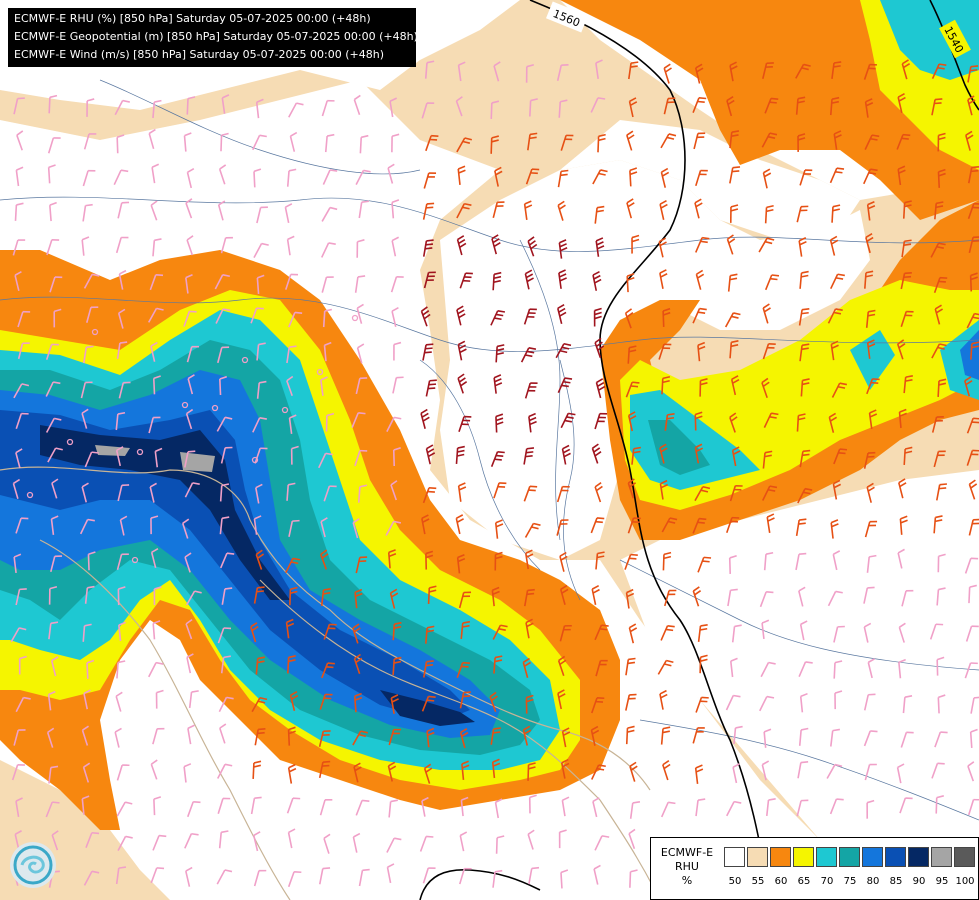  What do you see at coordinates (480, 884) in the screenshot?
I see `contour-south` at bounding box center [480, 884].